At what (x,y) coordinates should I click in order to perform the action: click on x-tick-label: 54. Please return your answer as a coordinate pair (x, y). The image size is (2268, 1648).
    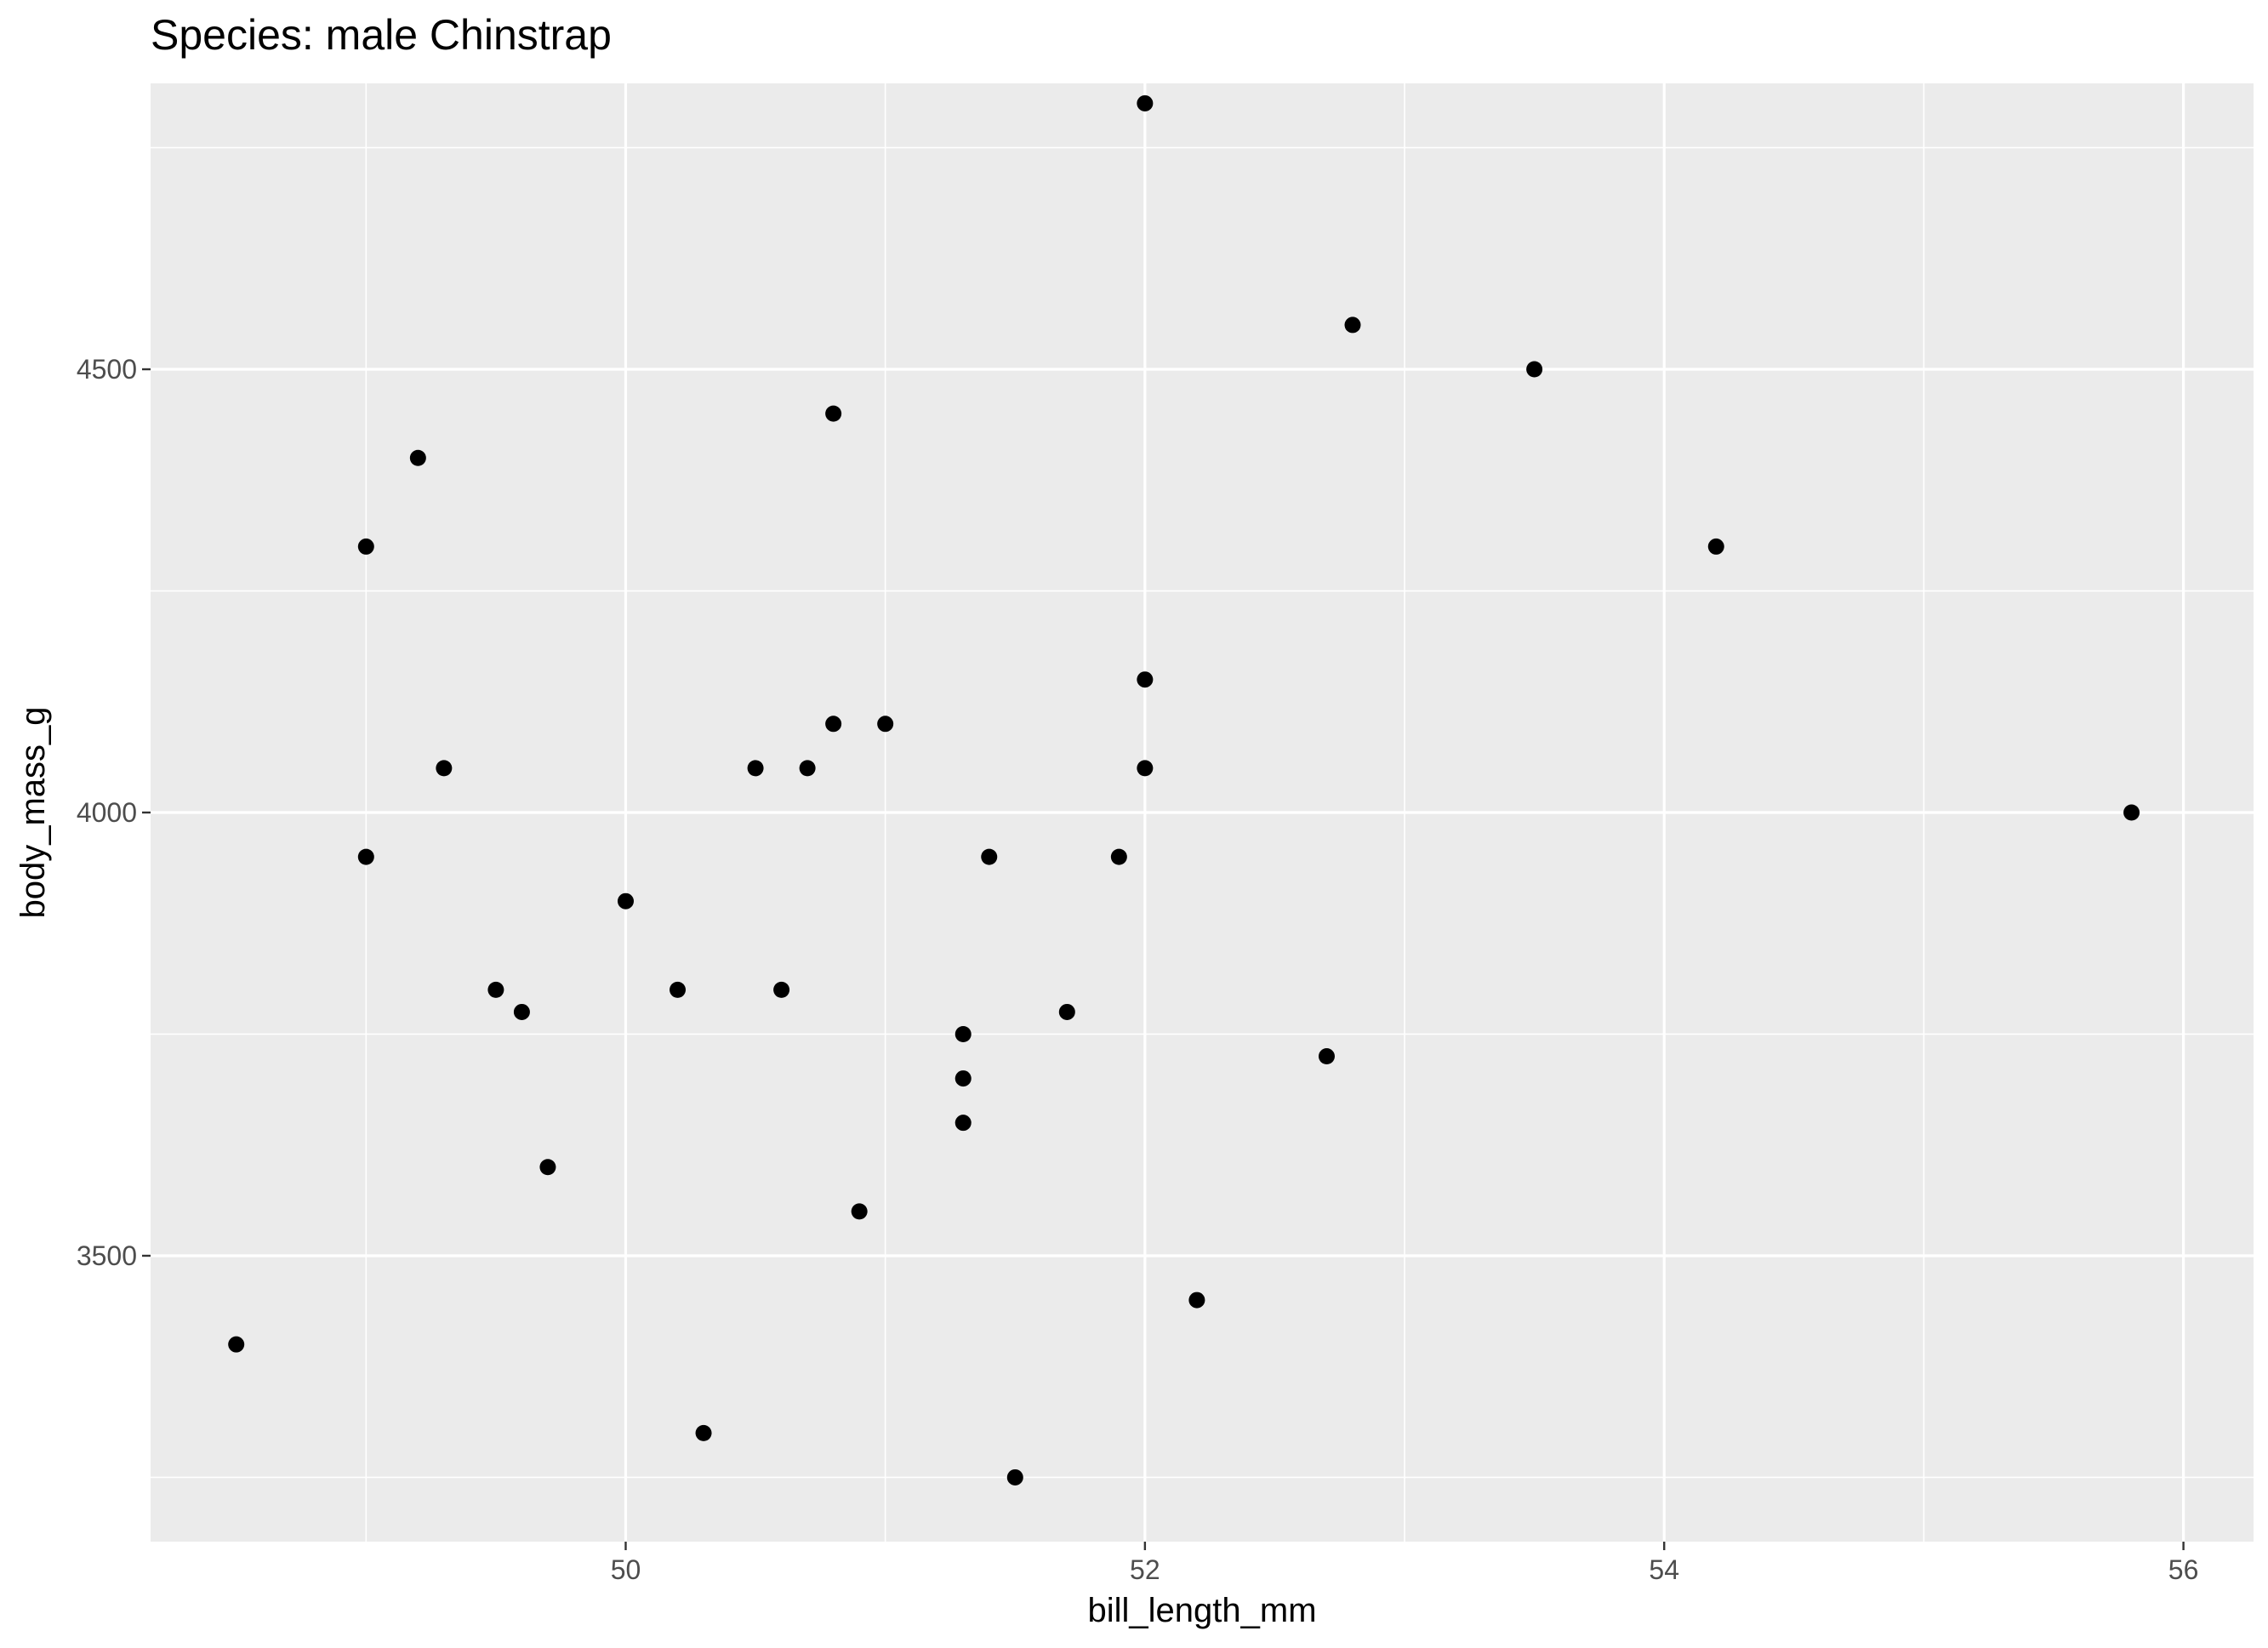
    Looking at the image, I should click on (1664, 1569).